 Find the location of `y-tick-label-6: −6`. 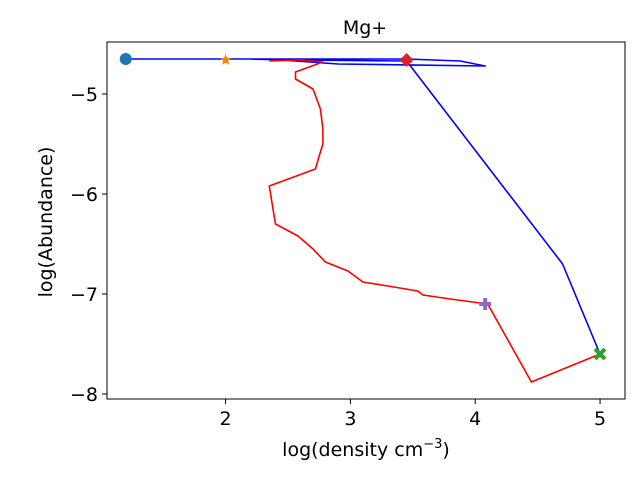

y-tick-label-6: −6 is located at coordinates (84, 195).